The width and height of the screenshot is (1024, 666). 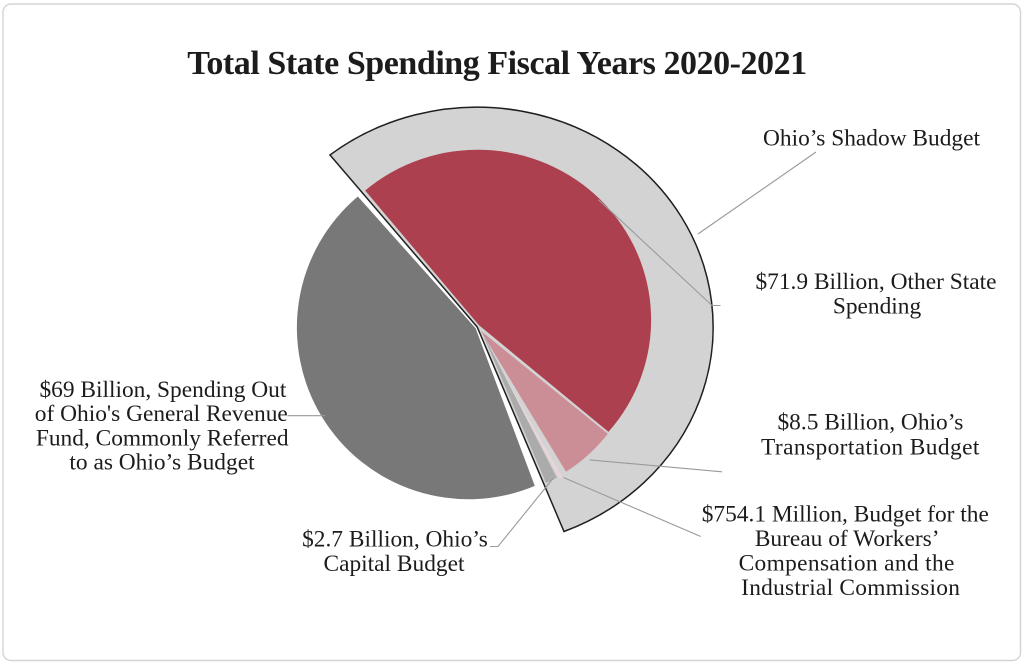 What do you see at coordinates (162, 438) in the screenshot?
I see `svg-text: Fund, Commonly Referred` at bounding box center [162, 438].